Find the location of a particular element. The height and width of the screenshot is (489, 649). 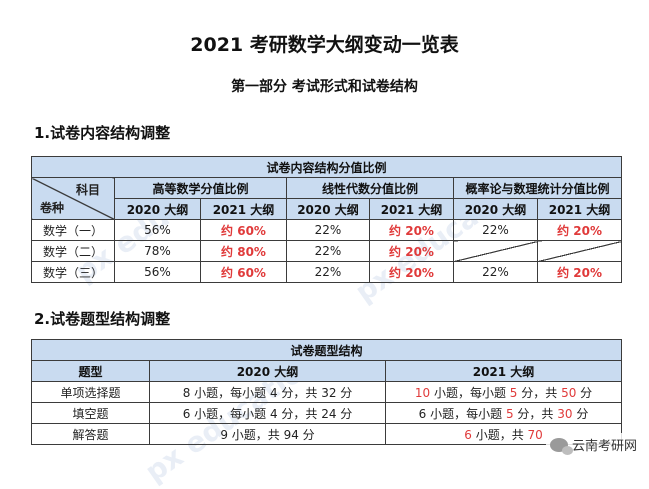

cell-2020: 6 小题，每小题 4 分，共 24 分 is located at coordinates (267, 413).